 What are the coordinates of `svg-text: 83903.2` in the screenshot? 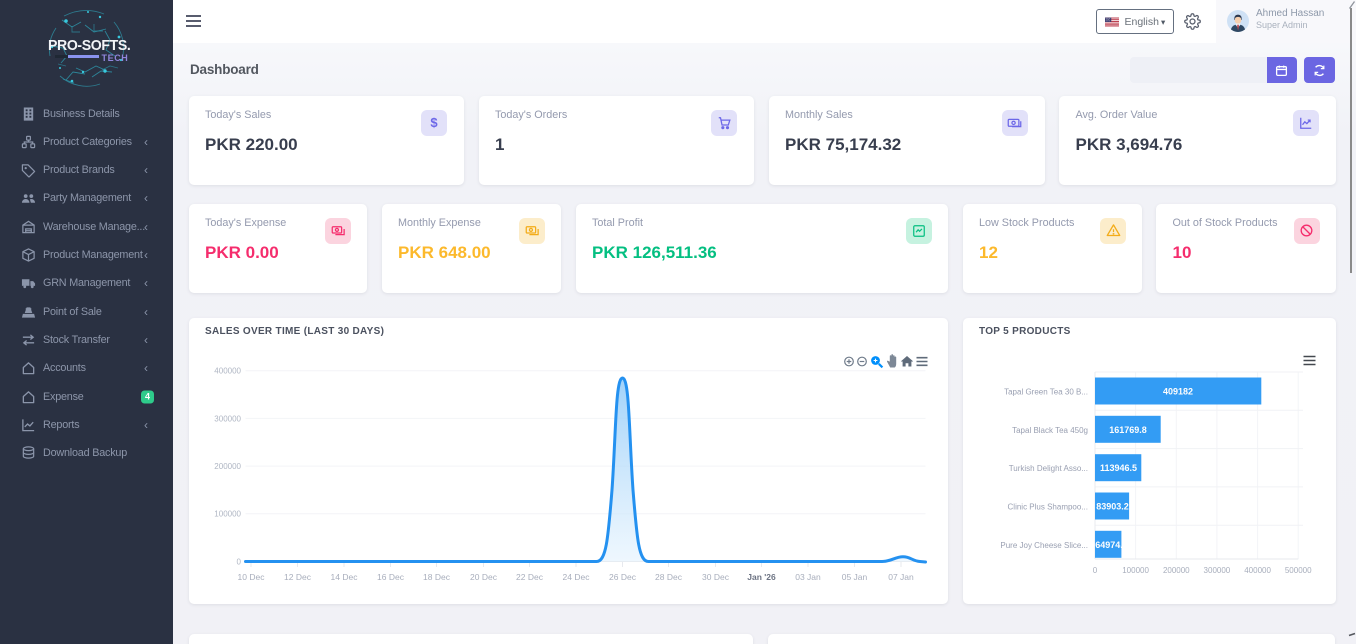 It's located at (1112, 507).